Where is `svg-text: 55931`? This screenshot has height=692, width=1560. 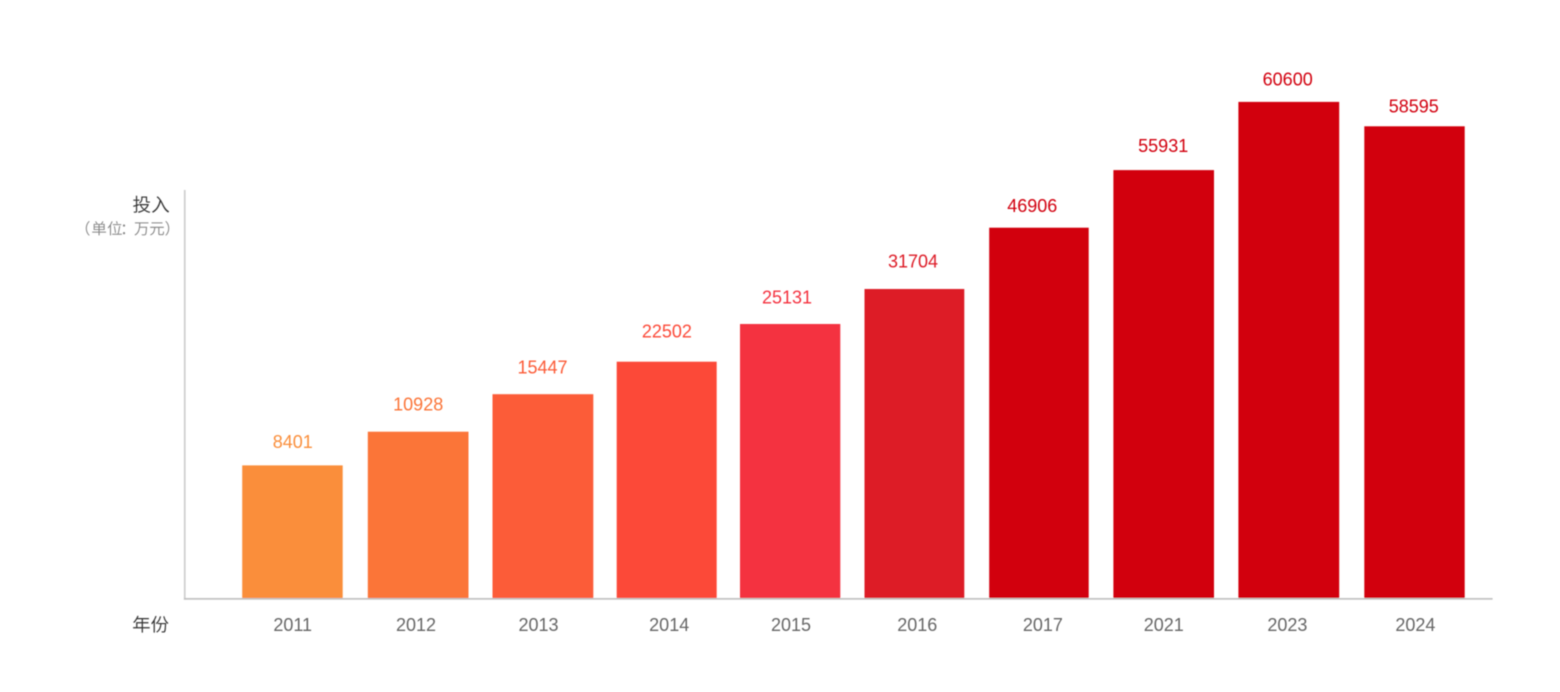
svg-text: 55931 is located at coordinates (1163, 146).